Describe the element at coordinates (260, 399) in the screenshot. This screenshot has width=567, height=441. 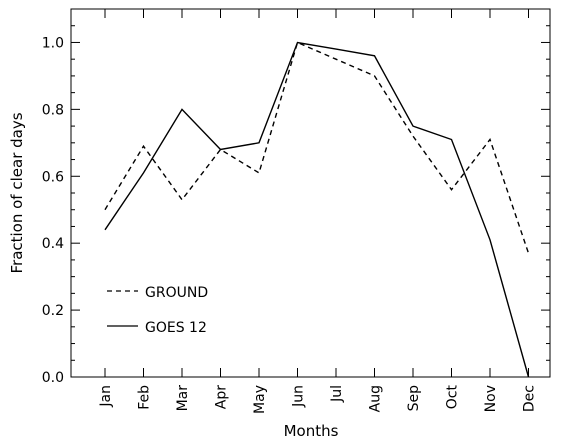
I see `x-tick-label: May` at that location.